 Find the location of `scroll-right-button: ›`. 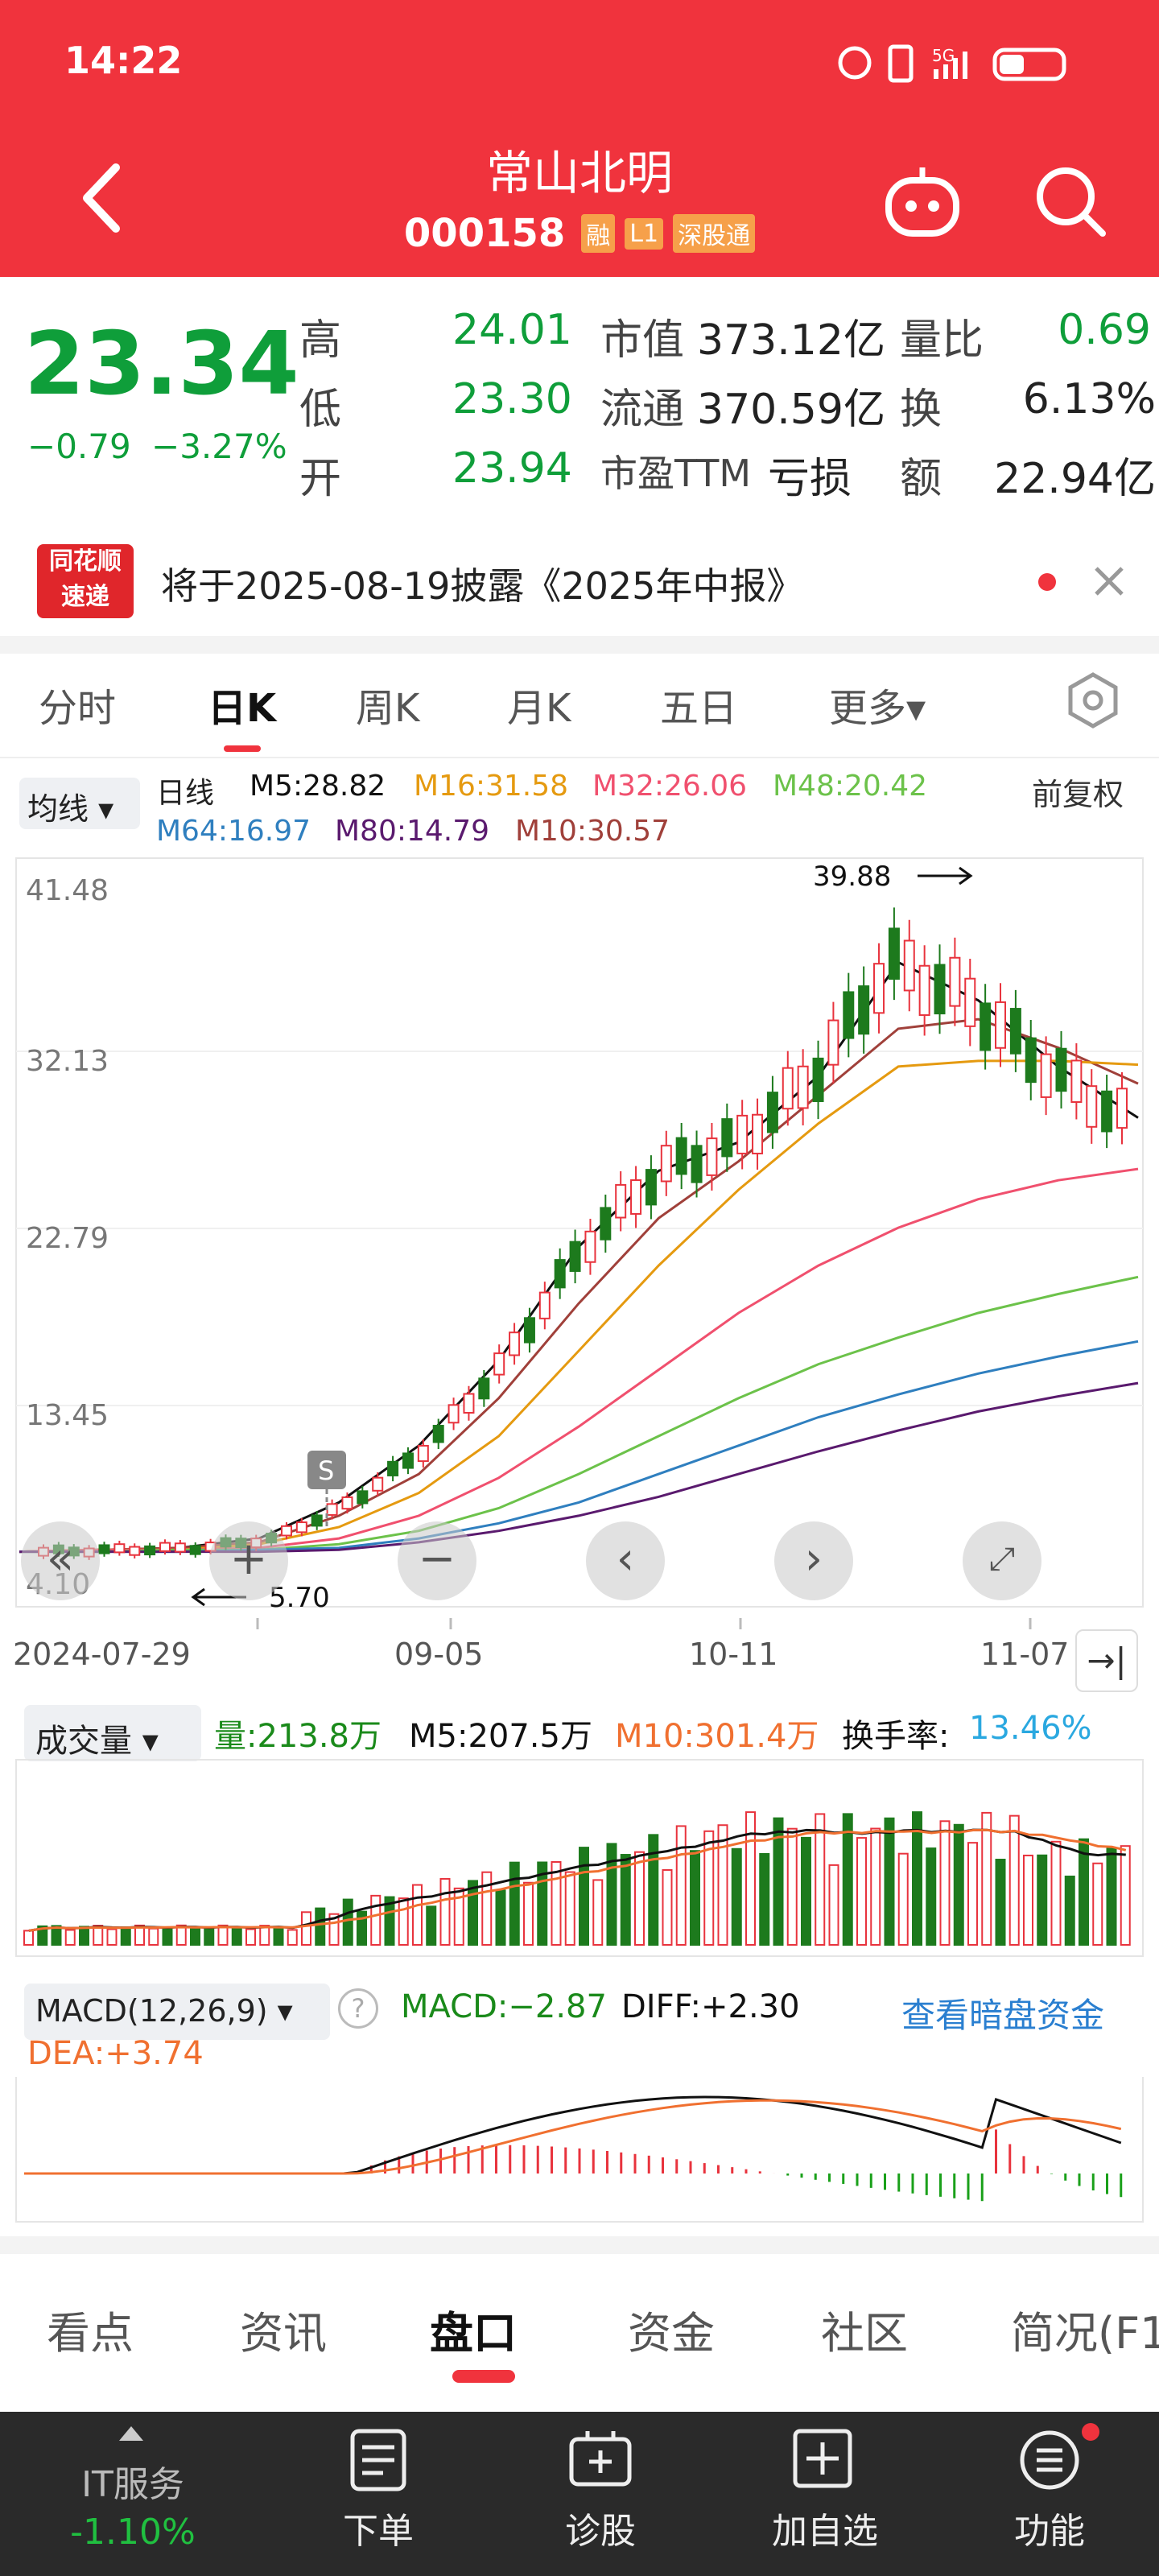

scroll-right-button: › is located at coordinates (813, 1560).